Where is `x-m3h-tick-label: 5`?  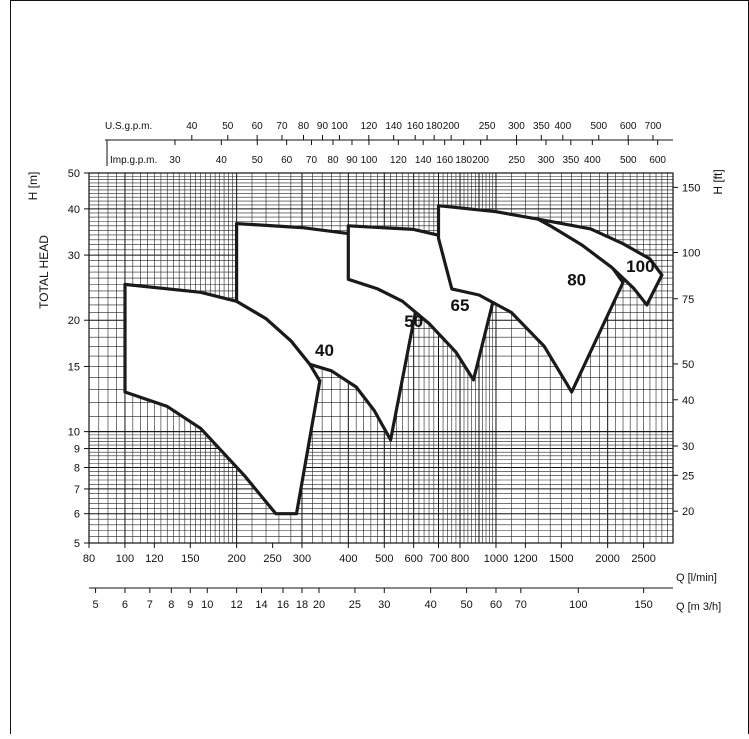
x-m3h-tick-label: 5 is located at coordinates (96, 605).